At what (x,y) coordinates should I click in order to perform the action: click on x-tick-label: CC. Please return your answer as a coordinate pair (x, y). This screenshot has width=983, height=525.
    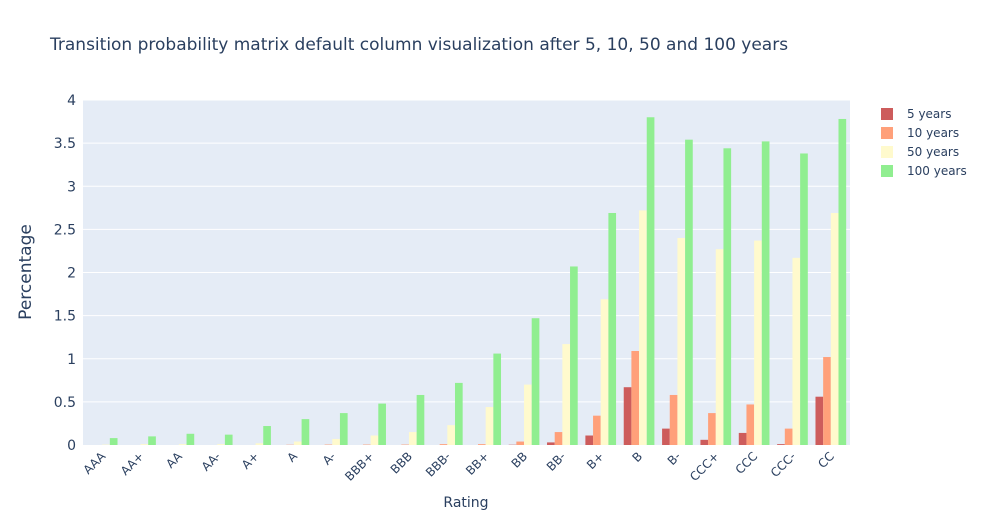
    Looking at the image, I should click on (826, 460).